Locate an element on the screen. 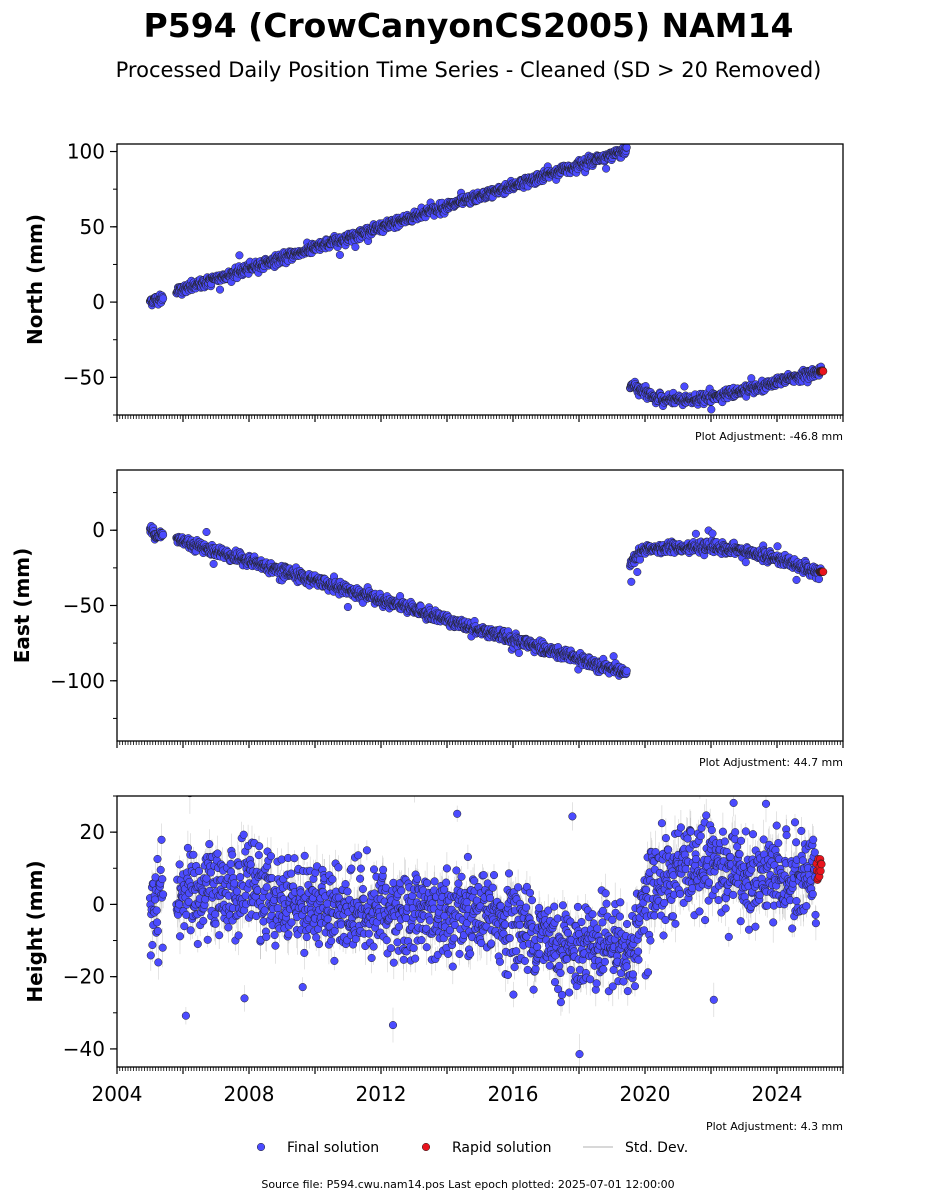 The image size is (937, 1200). y-tick-label: 100 is located at coordinates (86, 152).